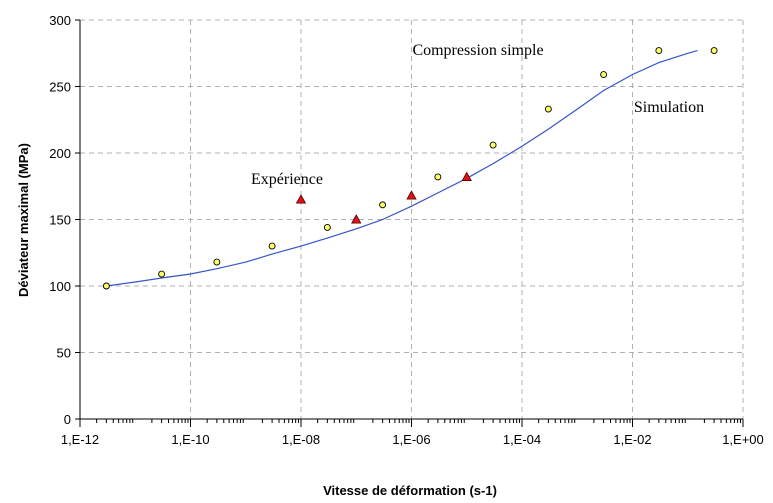 Image resolution: width=773 pixels, height=503 pixels. Describe the element at coordinates (60, 20) in the screenshot. I see `y-tick-label: 300` at that location.